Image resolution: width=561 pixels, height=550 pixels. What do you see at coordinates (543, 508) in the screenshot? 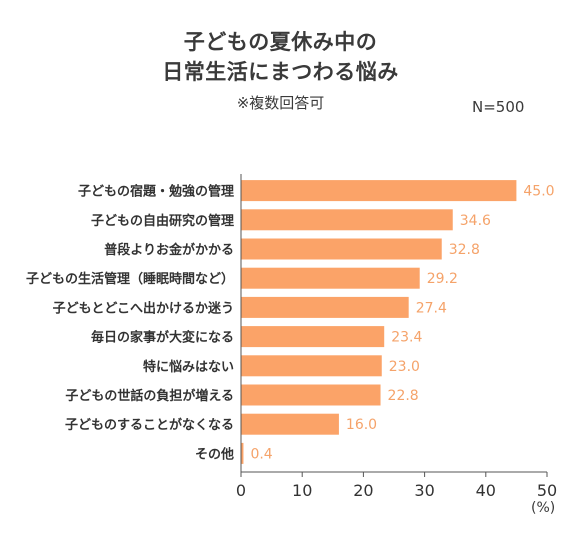
I see `x-unit-label: (%)` at bounding box center [543, 508].